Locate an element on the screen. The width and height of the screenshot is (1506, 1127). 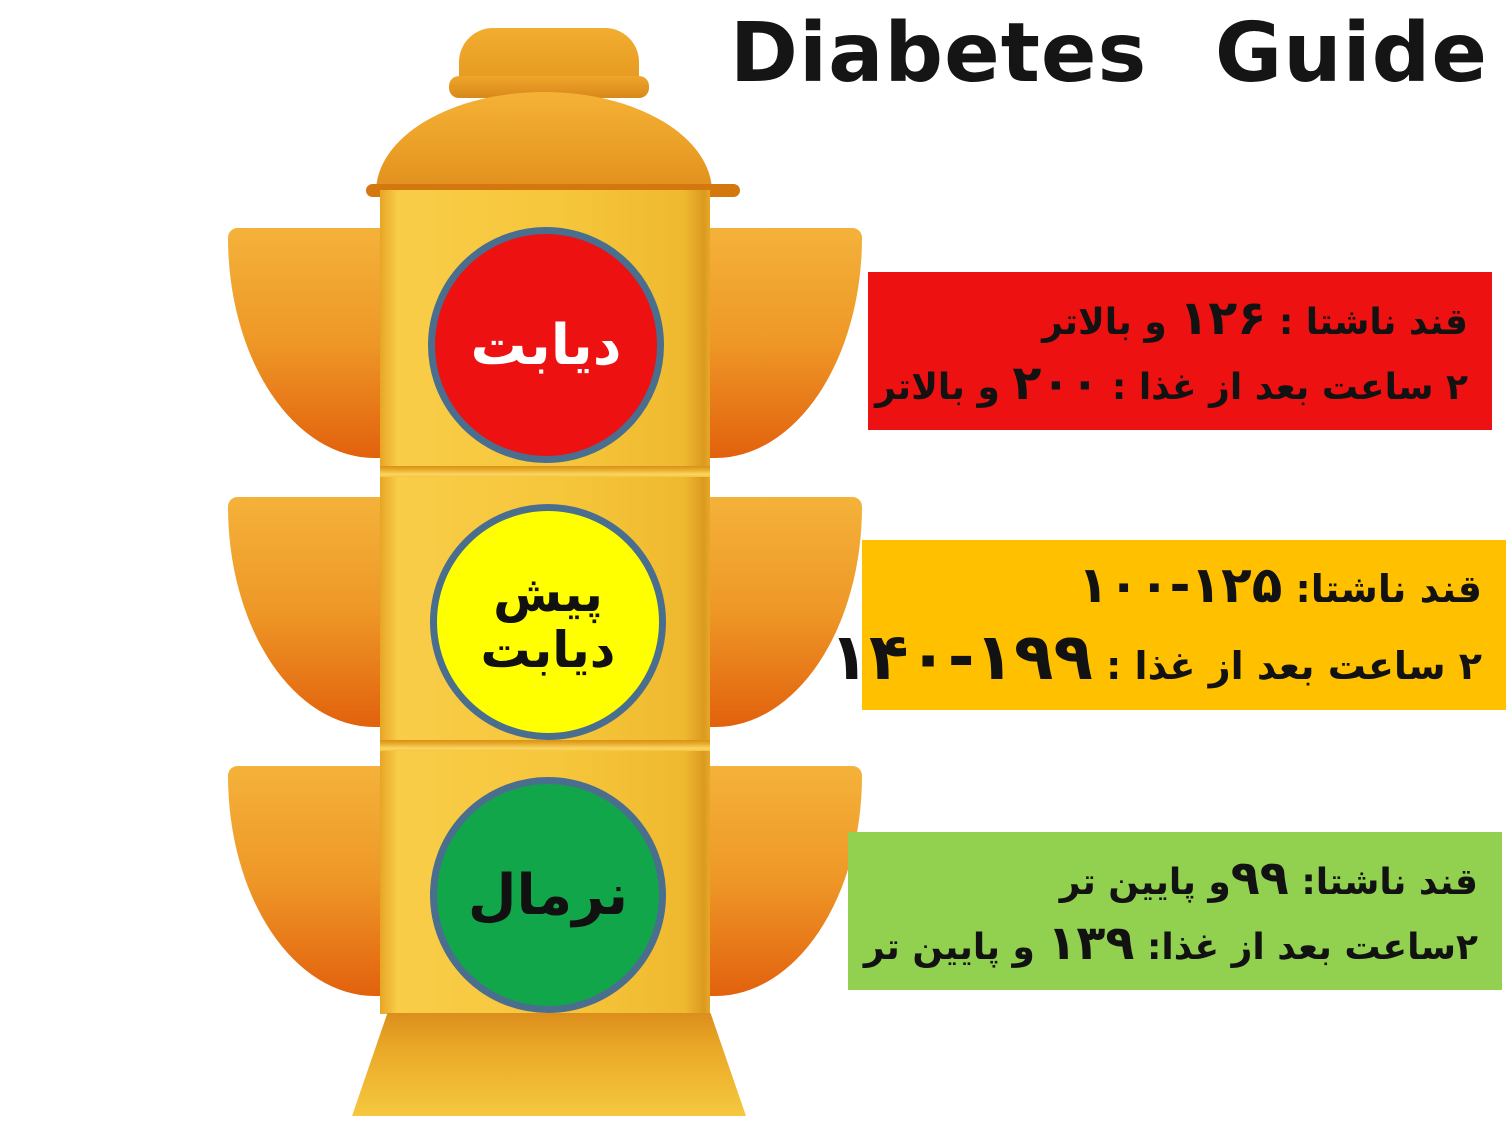
visor-left-middle is located at coordinates (304, 612).